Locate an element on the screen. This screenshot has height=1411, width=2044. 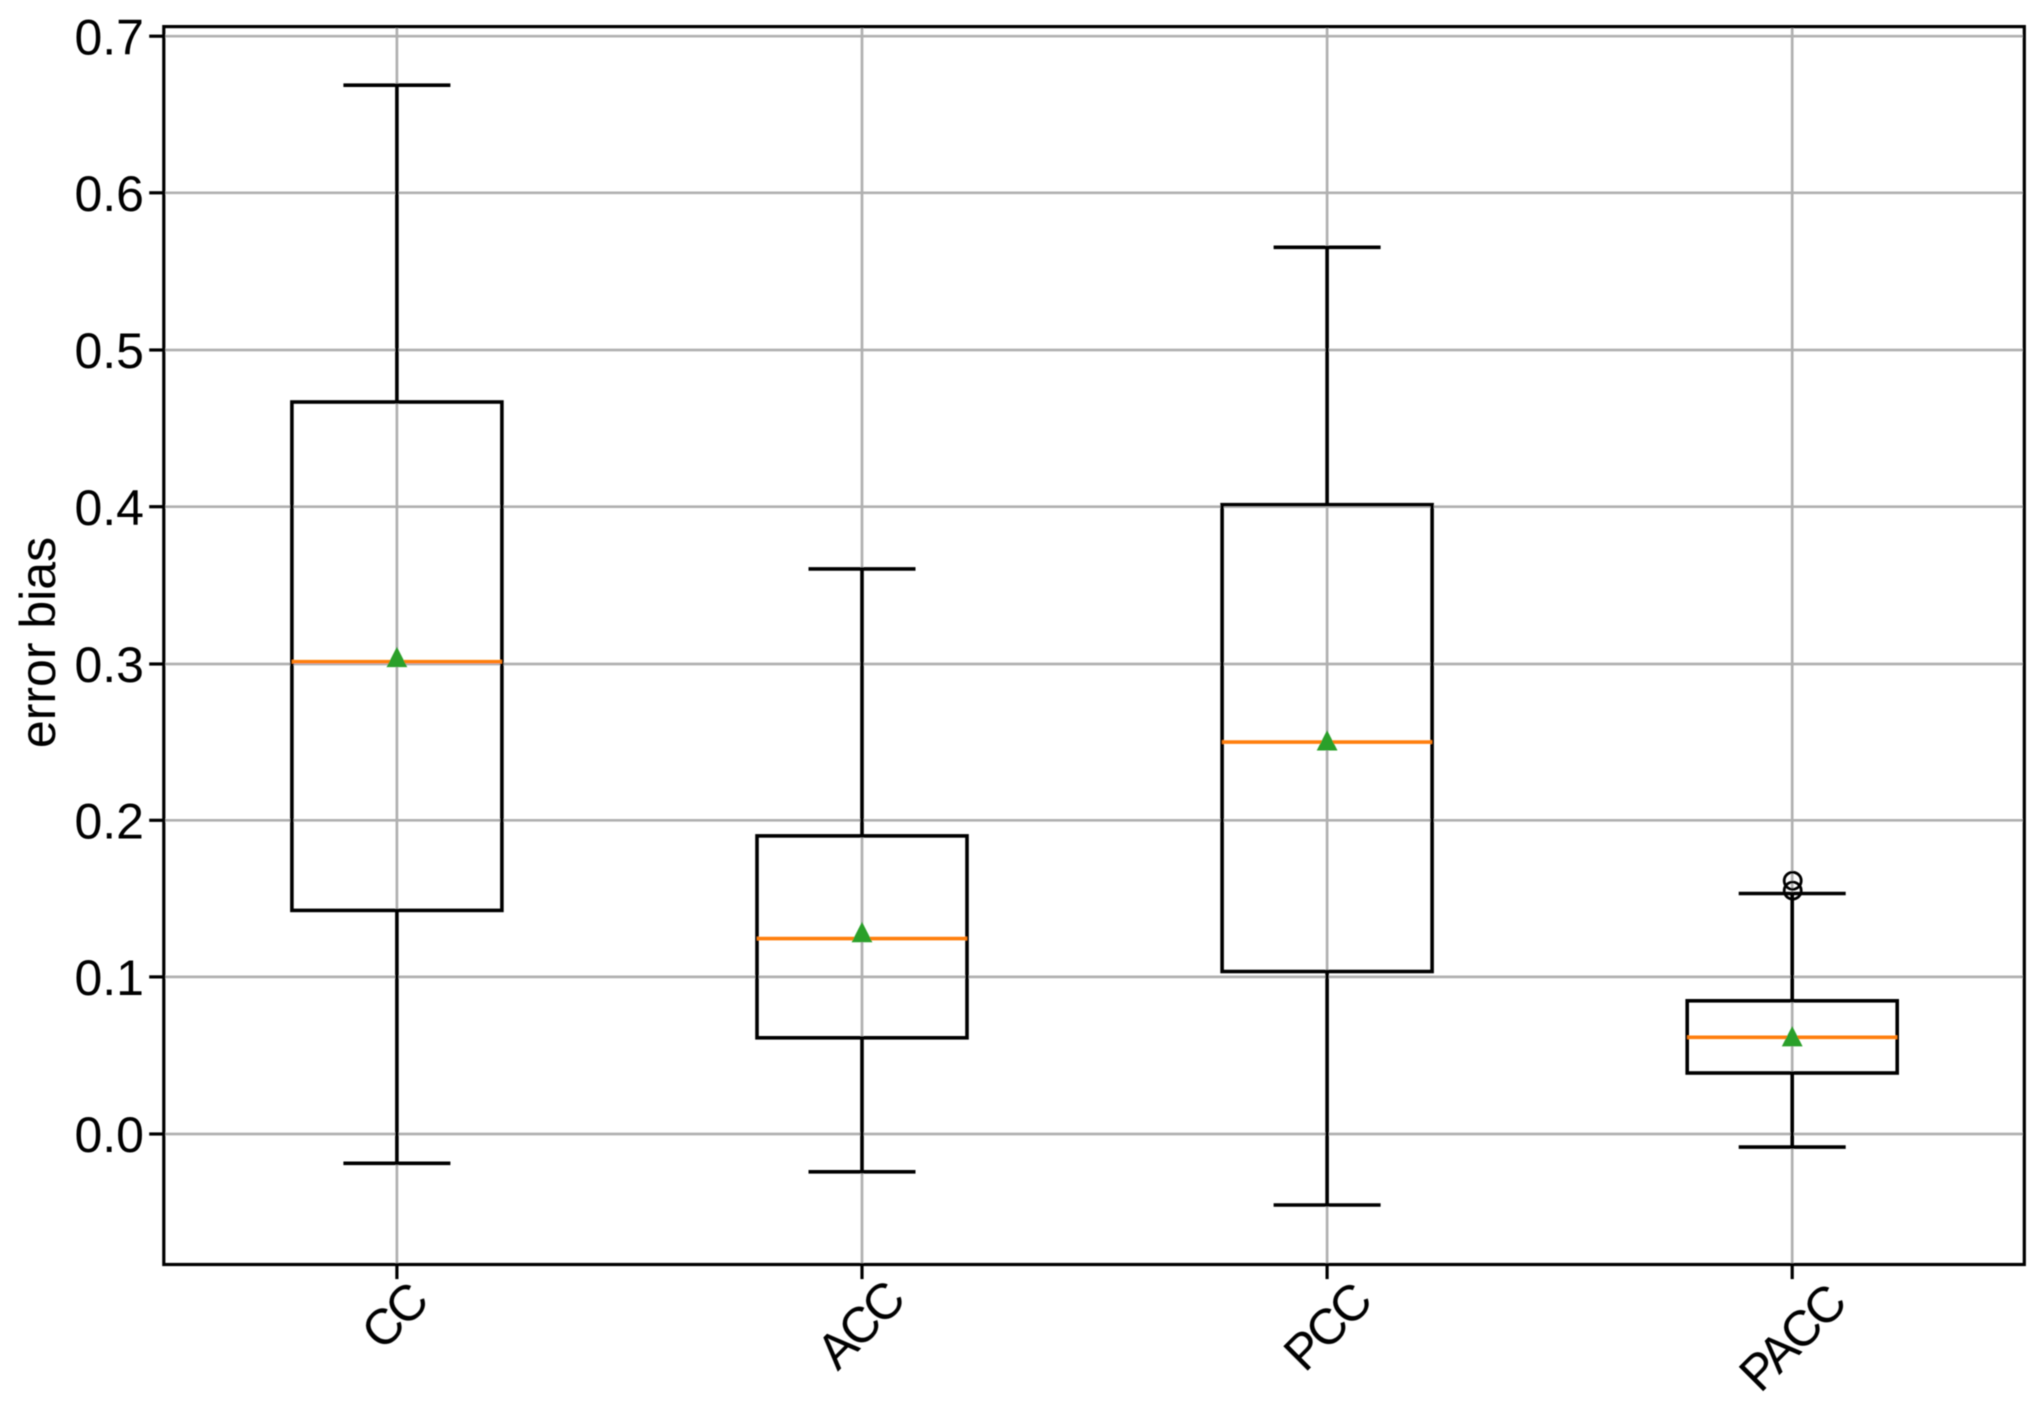
svg-text: 0.5 is located at coordinates (109, 351).